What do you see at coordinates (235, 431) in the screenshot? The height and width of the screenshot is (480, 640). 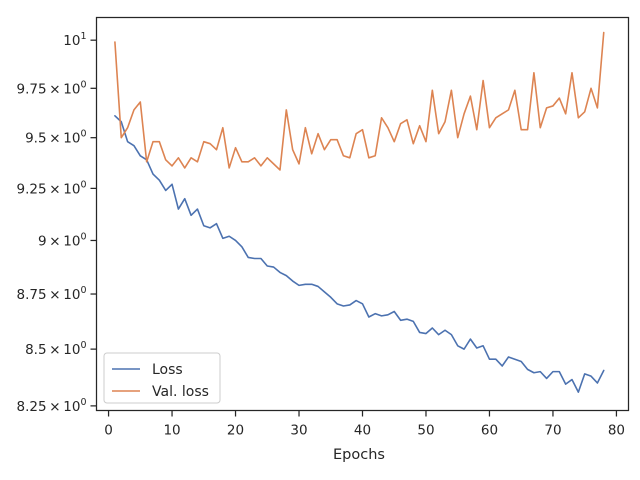 I see `x-tick-label: 20` at bounding box center [235, 431].